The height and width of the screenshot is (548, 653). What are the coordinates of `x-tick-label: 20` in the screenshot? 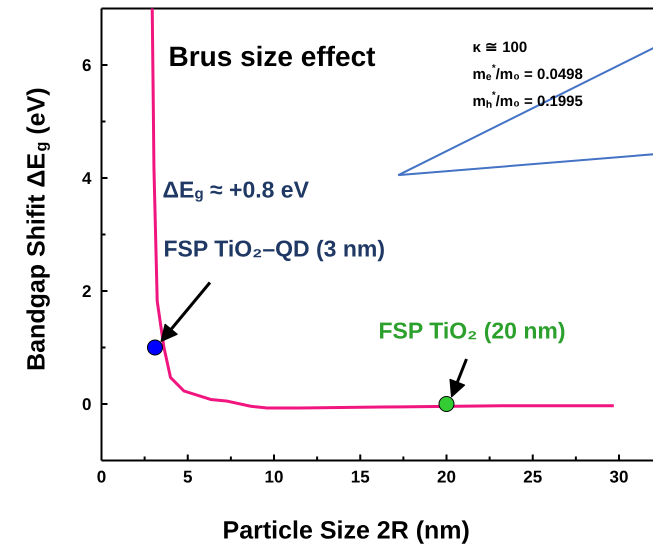 It's located at (446, 477).